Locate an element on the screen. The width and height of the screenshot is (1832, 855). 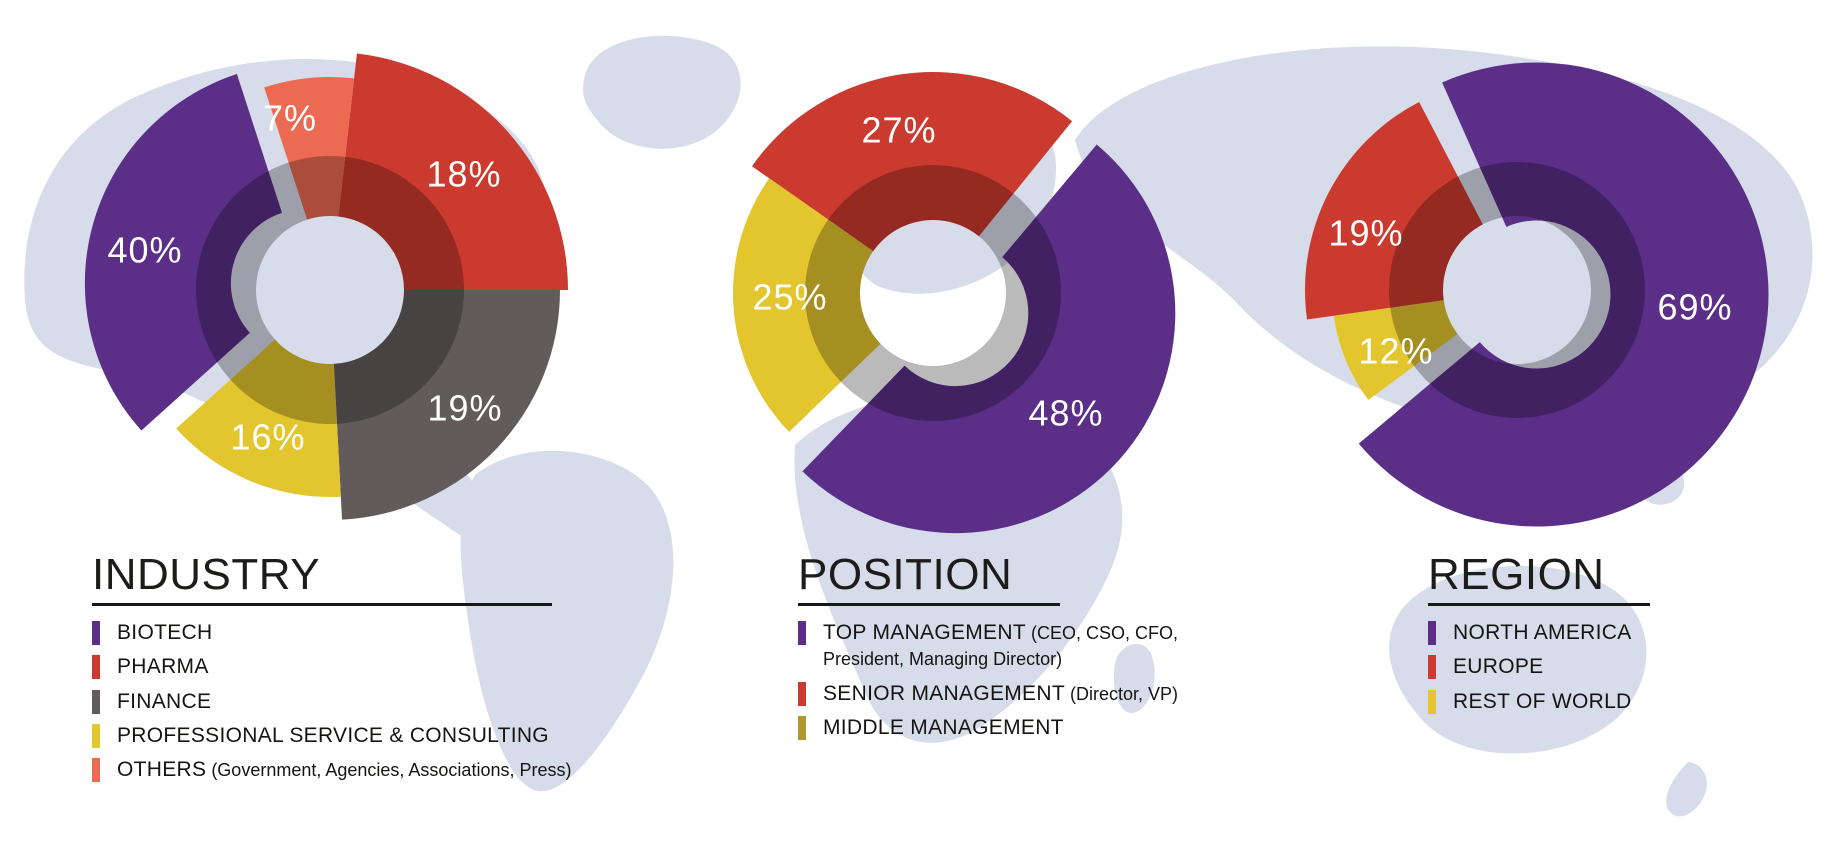
legend-item-europe: EUROPE is located at coordinates (1578, 667).